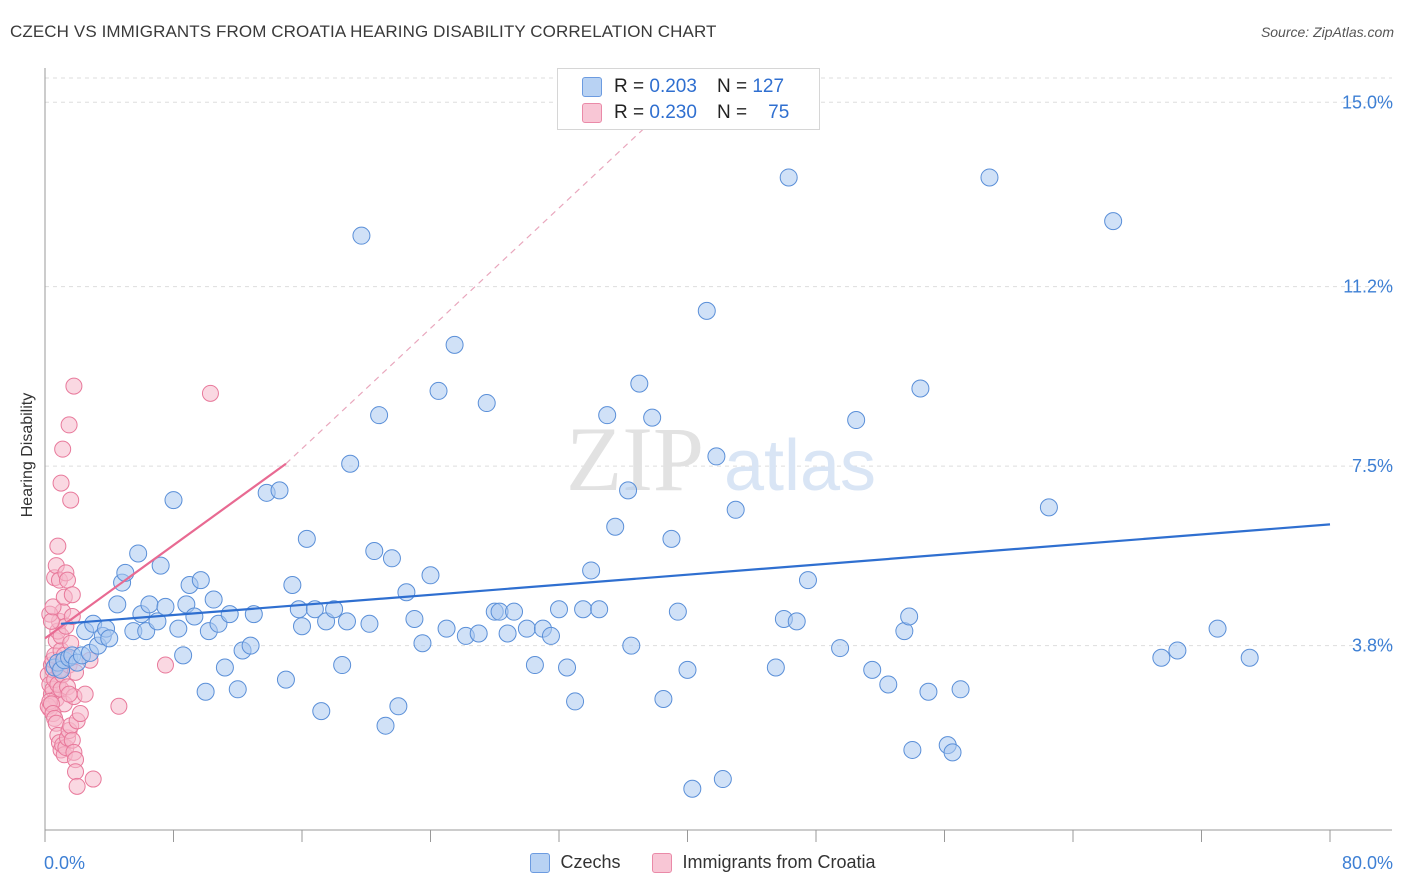 This screenshot has width=1406, height=892. What do you see at coordinates (703, 862) in the screenshot?
I see `series-legend: Czechs Immigrants from Croatia` at bounding box center [703, 862].